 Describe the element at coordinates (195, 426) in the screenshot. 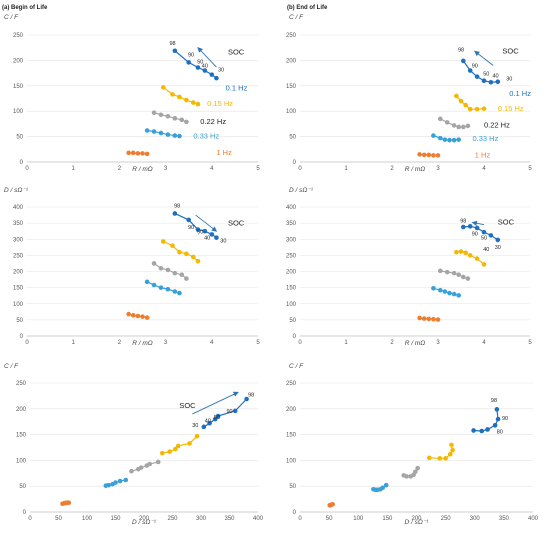

I see `soc-value-label: 30` at that location.